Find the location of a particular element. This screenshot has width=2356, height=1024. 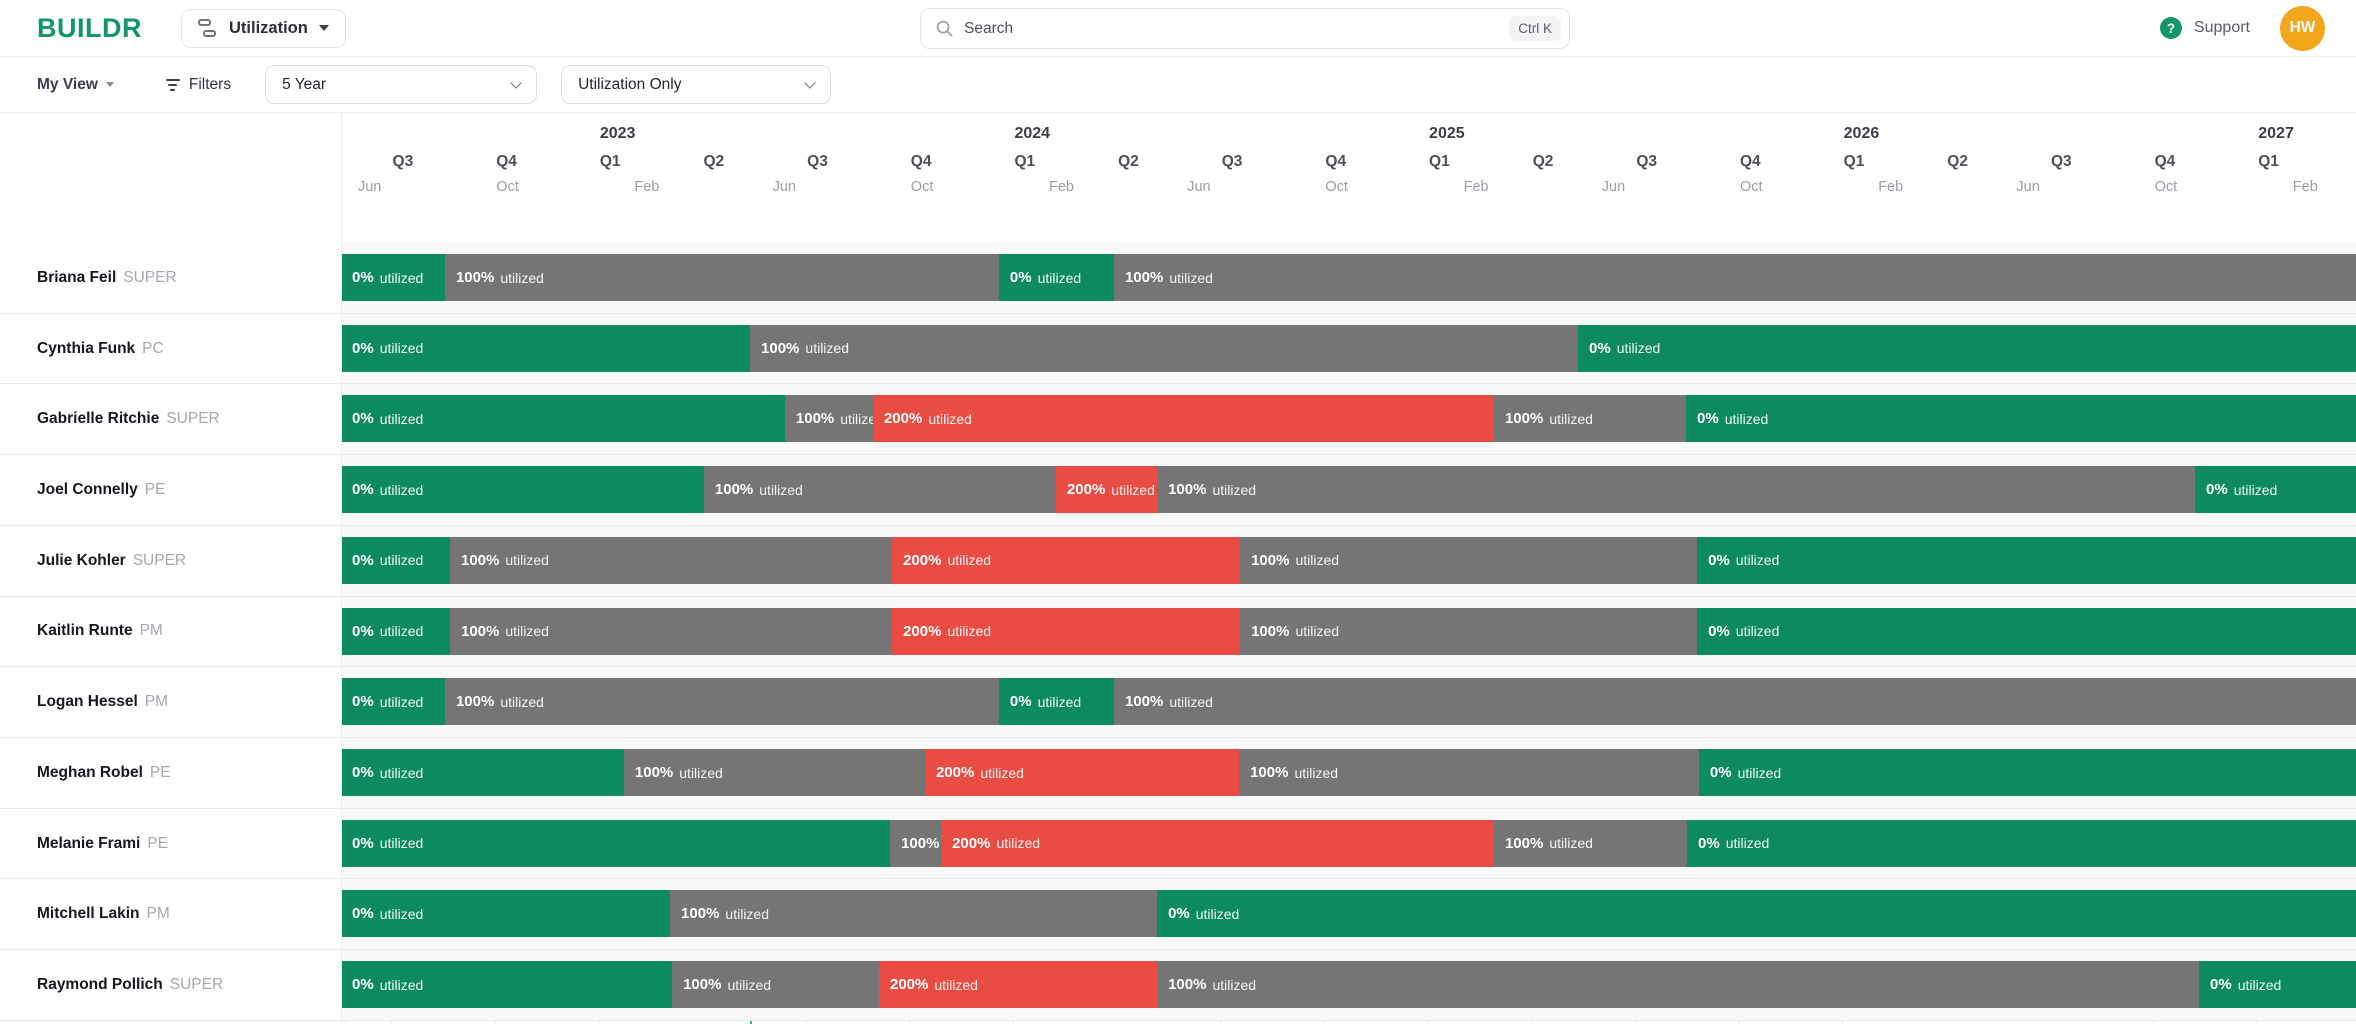

resource-name: Kaitlin Runte is located at coordinates (85, 631).